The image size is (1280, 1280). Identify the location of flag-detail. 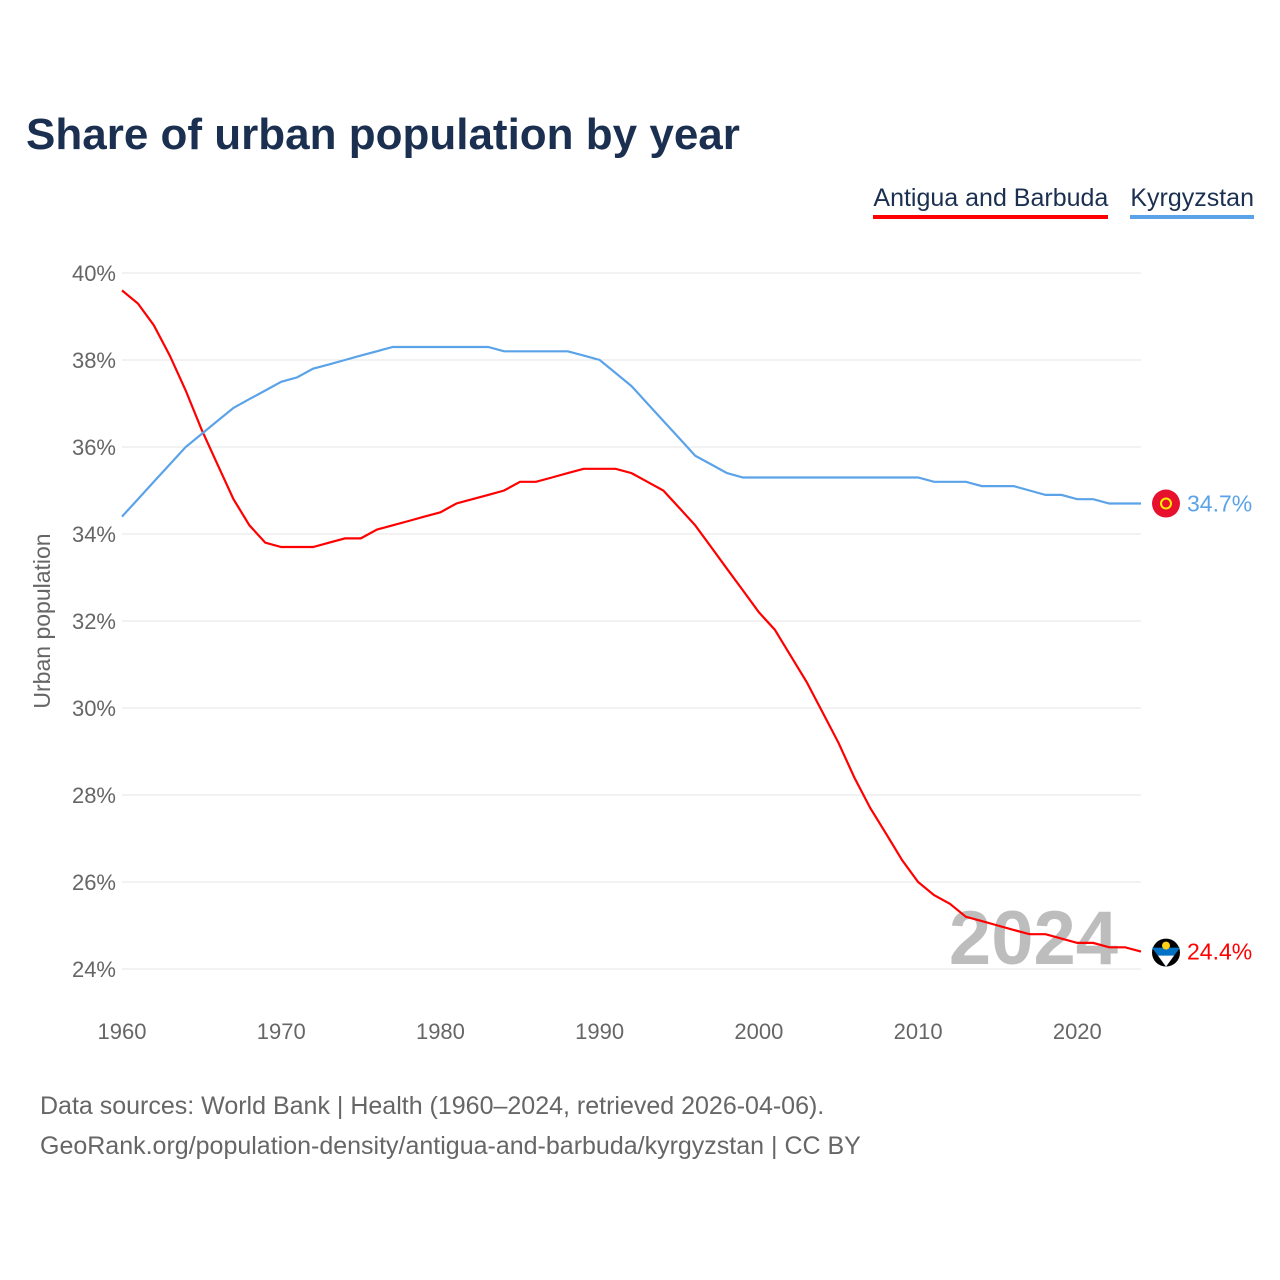
(1166, 961).